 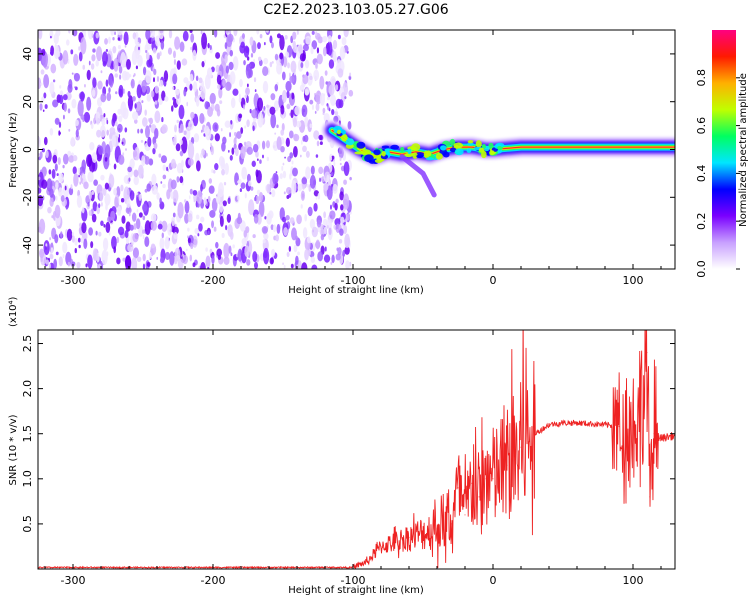 What do you see at coordinates (73, 280) in the screenshot?
I see `spectrogram-xtick-label: -300` at bounding box center [73, 280].